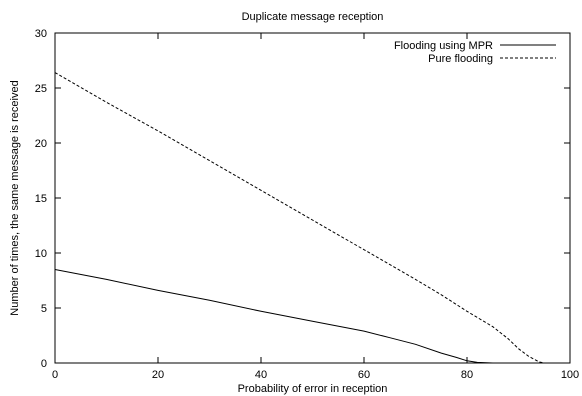 The image size is (582, 396). Describe the element at coordinates (570, 375) in the screenshot. I see `x-tick-label-100: 100` at that location.